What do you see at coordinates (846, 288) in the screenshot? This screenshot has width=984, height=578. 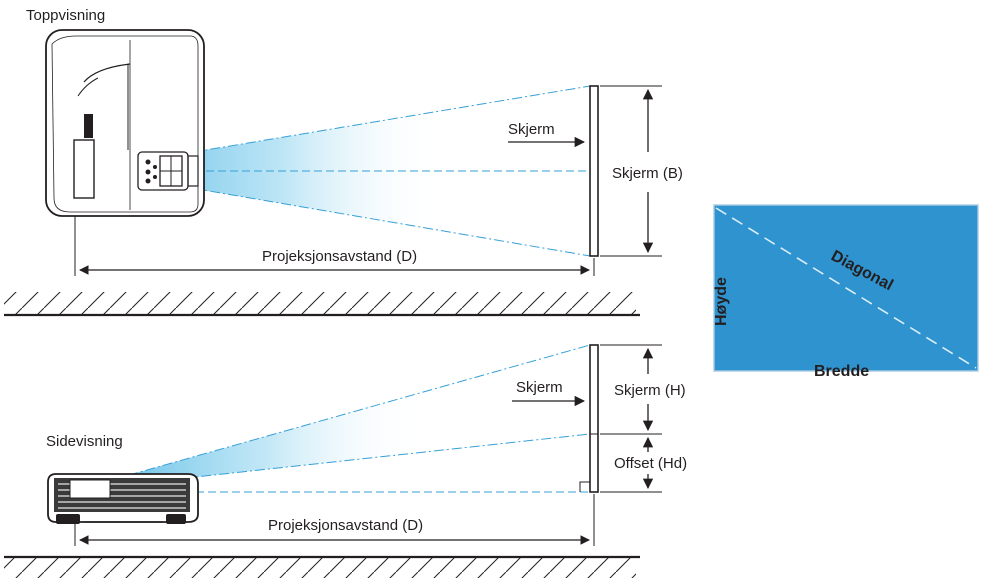 I see `diagonal-dashed-line` at bounding box center [846, 288].